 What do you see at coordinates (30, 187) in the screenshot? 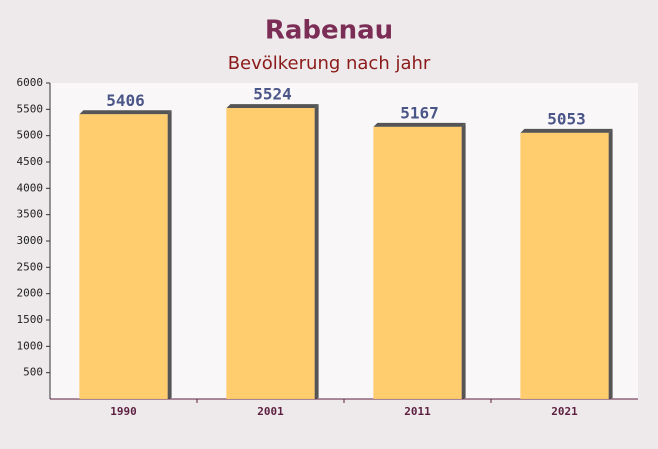
I see `y-tick-label: 4000` at bounding box center [30, 187].